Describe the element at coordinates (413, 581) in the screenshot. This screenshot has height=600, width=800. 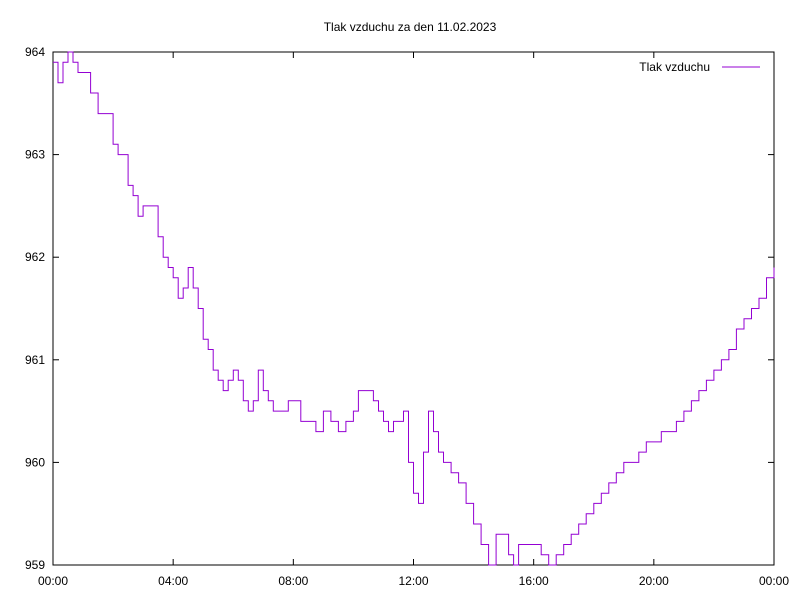
I see `x-tick-label: 12:00` at that location.